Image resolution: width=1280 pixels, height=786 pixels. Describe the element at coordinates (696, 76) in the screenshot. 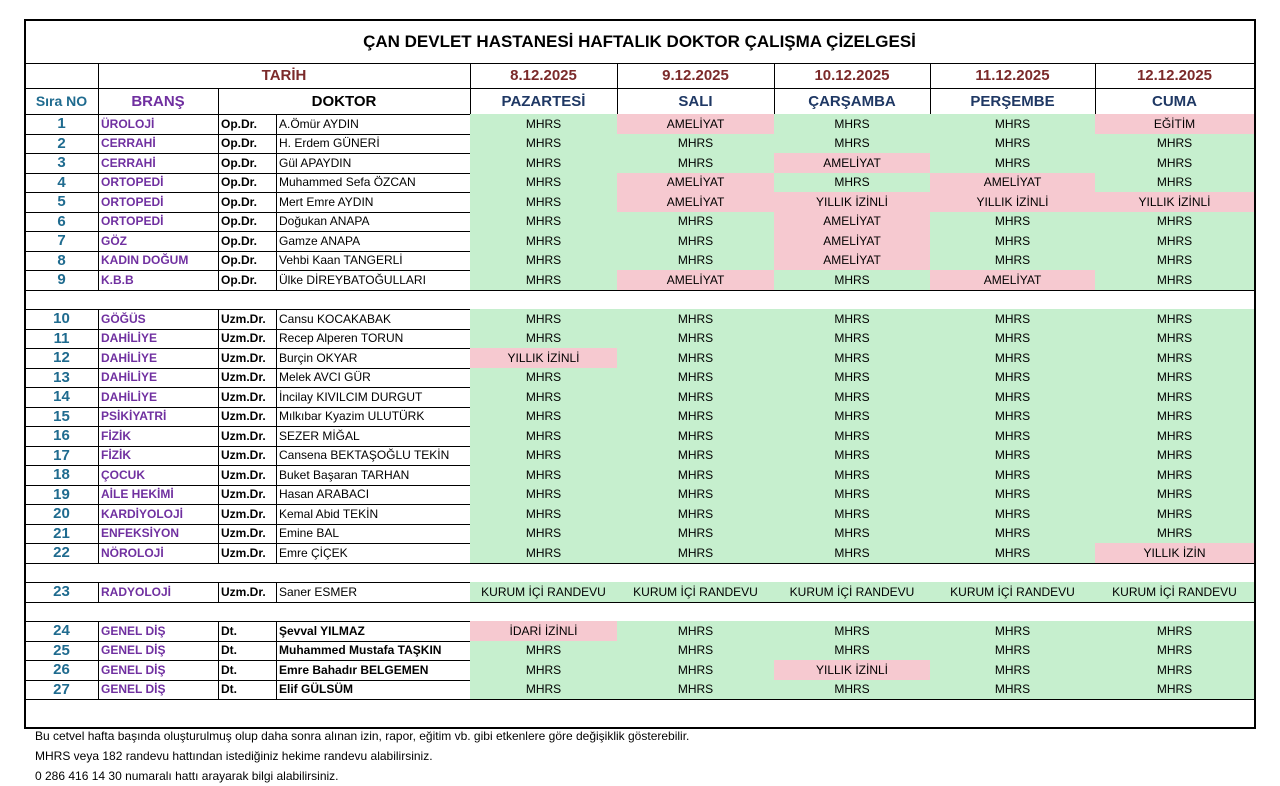

I see `date: 9.12.2025` at that location.